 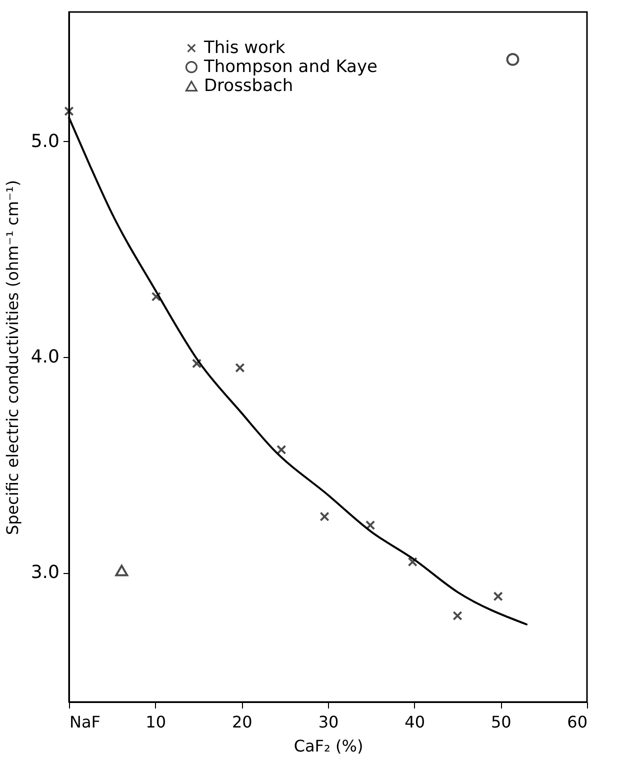 I want to click on x-tick-label: 60, so click(x=577, y=722).